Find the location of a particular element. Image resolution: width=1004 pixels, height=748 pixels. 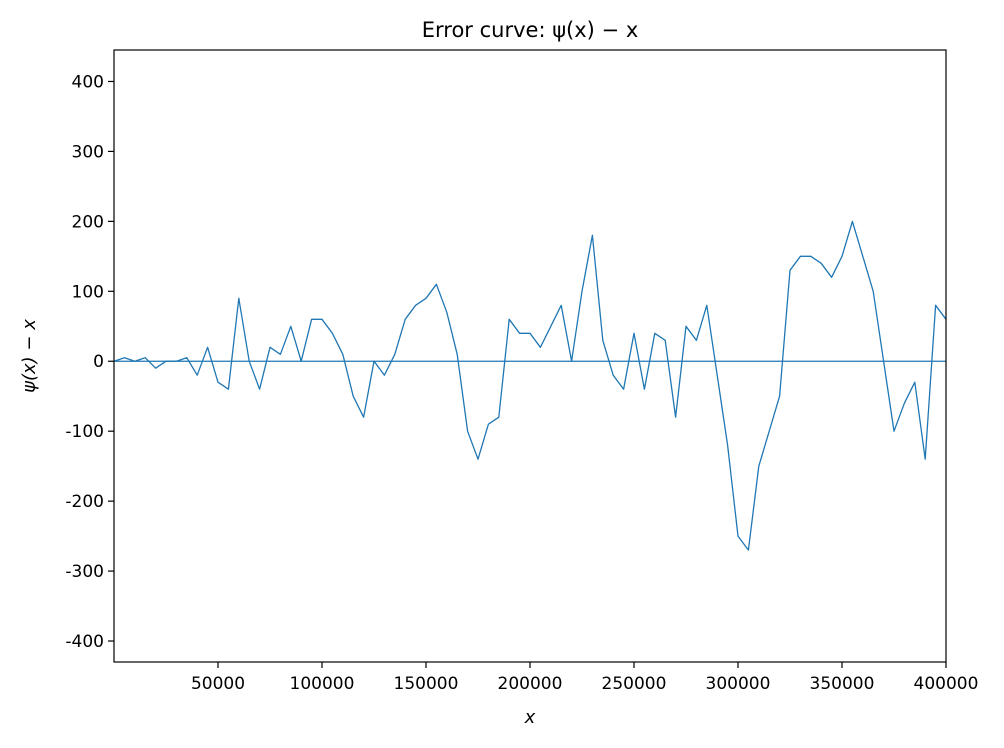

x-tick-label: 150000 is located at coordinates (426, 684).